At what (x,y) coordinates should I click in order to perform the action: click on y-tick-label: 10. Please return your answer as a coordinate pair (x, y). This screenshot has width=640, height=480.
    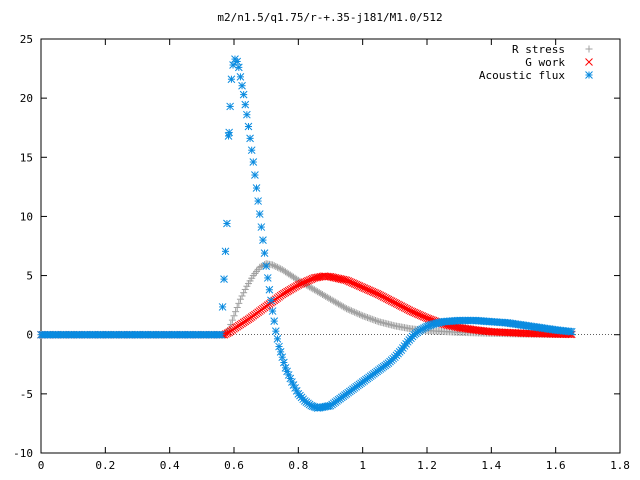
    Looking at the image, I should click on (26, 216).